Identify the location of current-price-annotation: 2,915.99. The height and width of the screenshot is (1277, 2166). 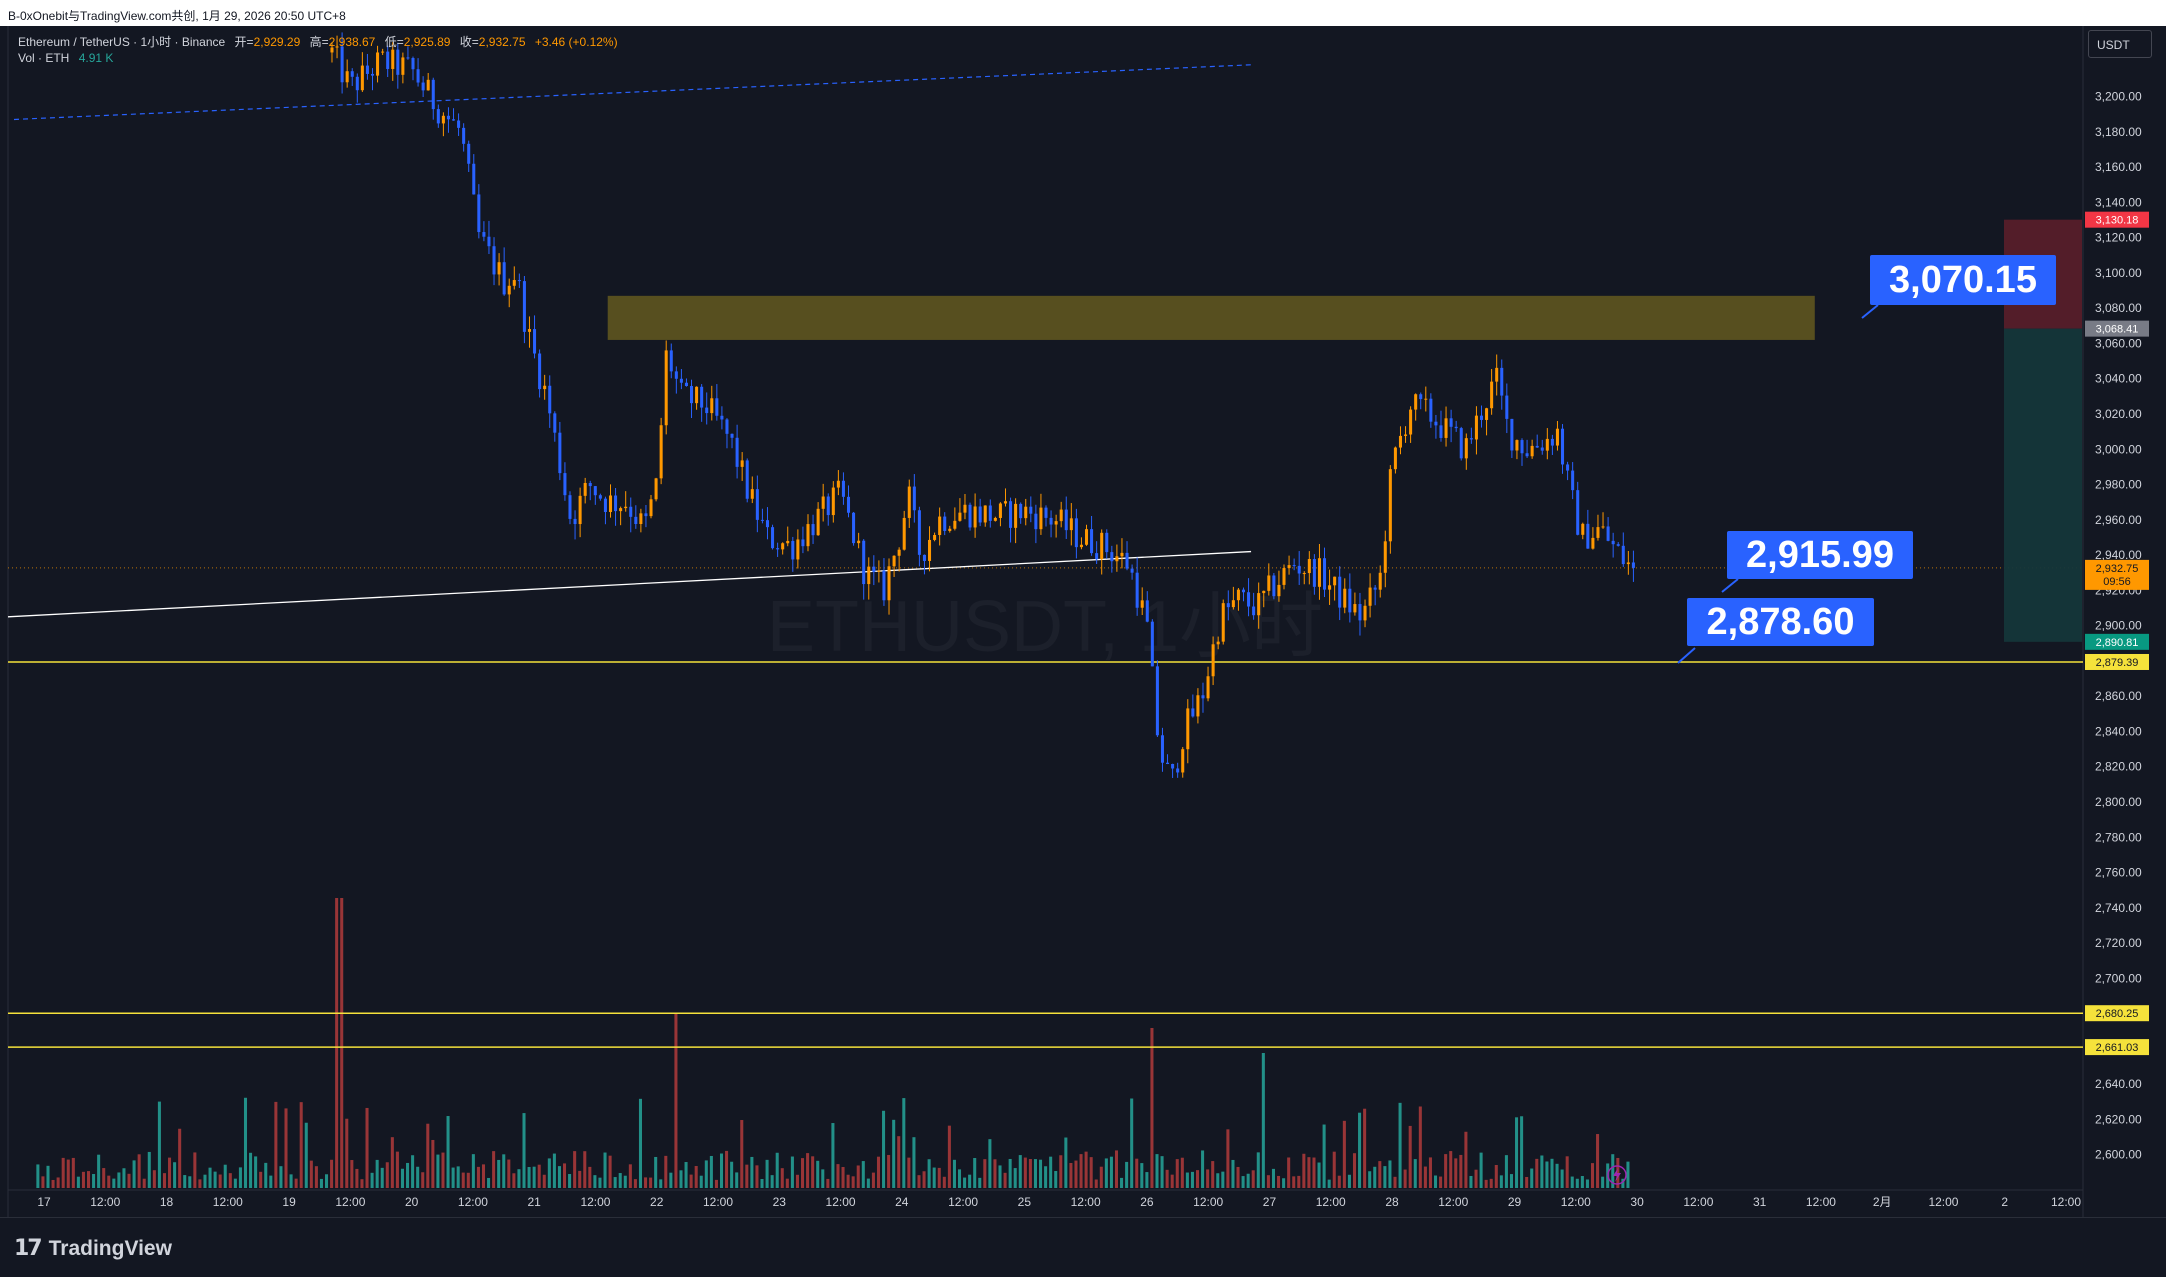
(1820, 555).